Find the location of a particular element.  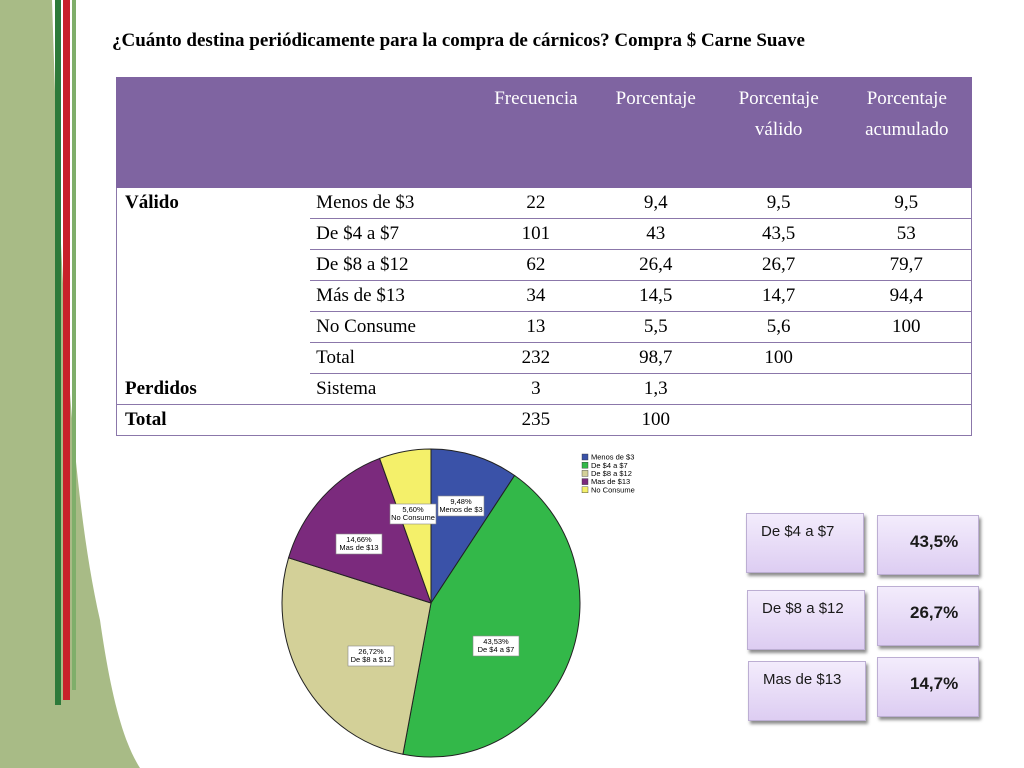

pie-data-label: De $4 a $7 is located at coordinates (496, 649).